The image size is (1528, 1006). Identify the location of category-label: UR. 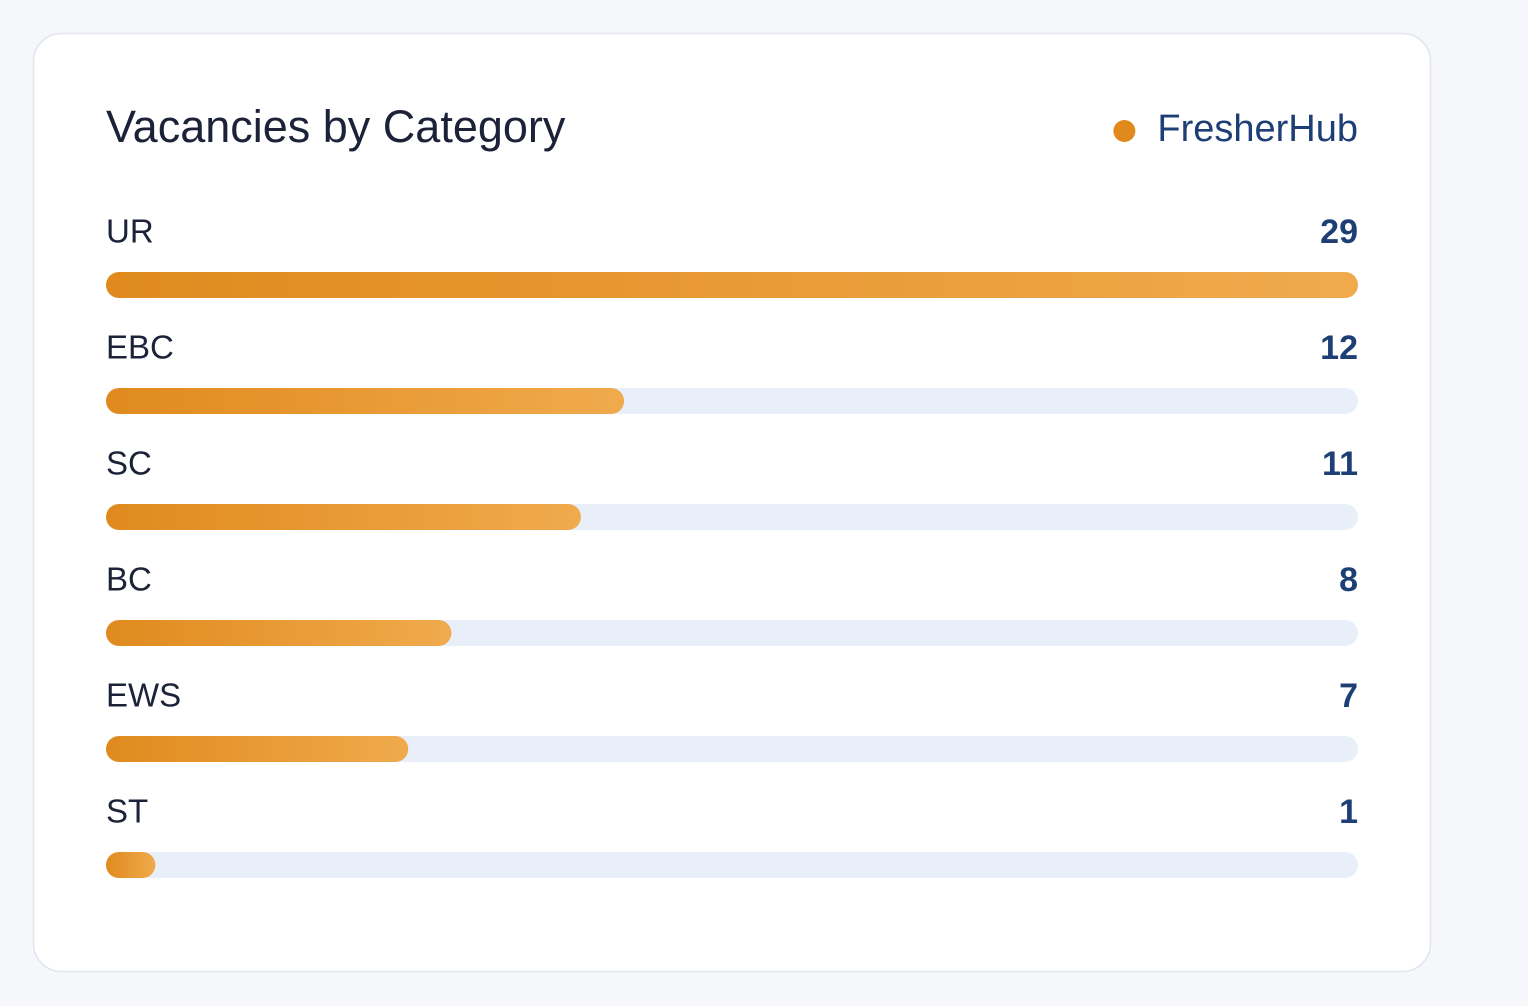
(130, 231).